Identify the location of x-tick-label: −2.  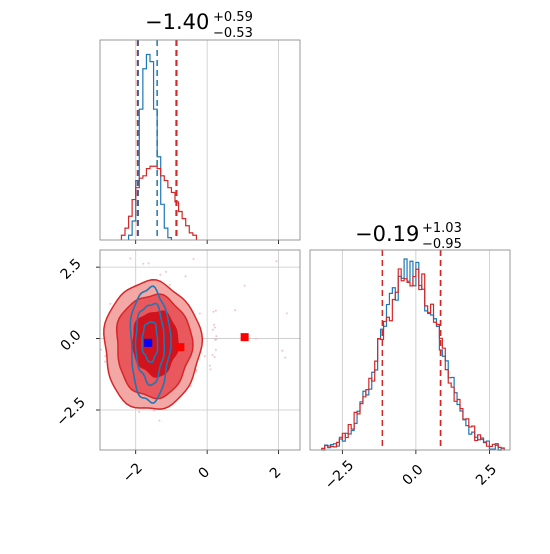
(133, 473).